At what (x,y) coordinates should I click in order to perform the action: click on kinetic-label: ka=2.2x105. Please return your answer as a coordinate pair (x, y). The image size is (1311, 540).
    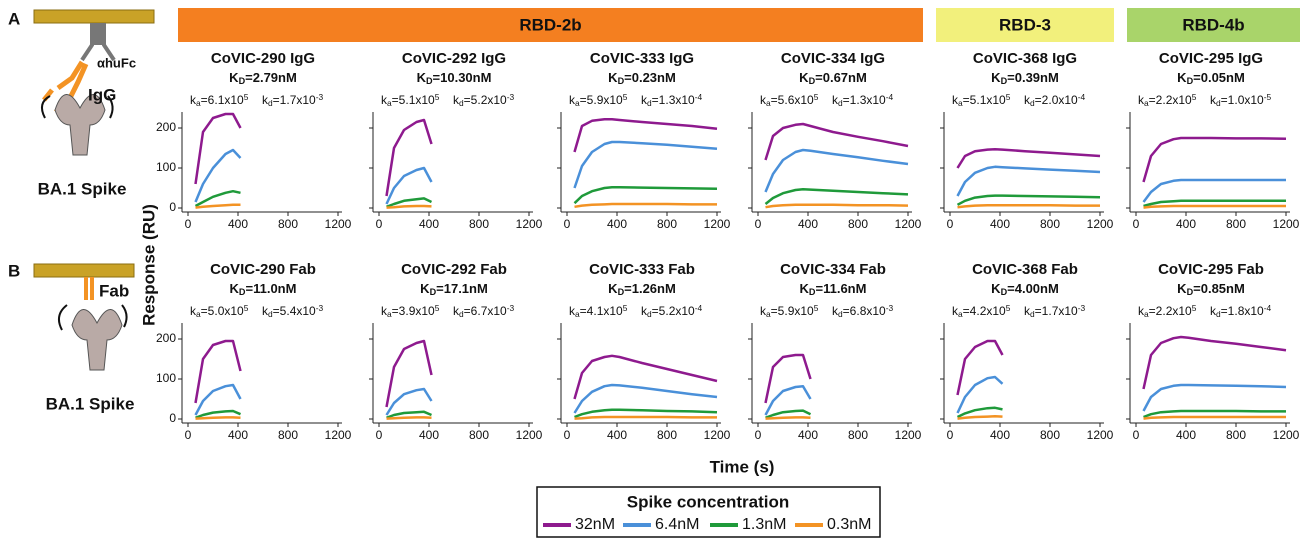
    Looking at the image, I should click on (1167, 311).